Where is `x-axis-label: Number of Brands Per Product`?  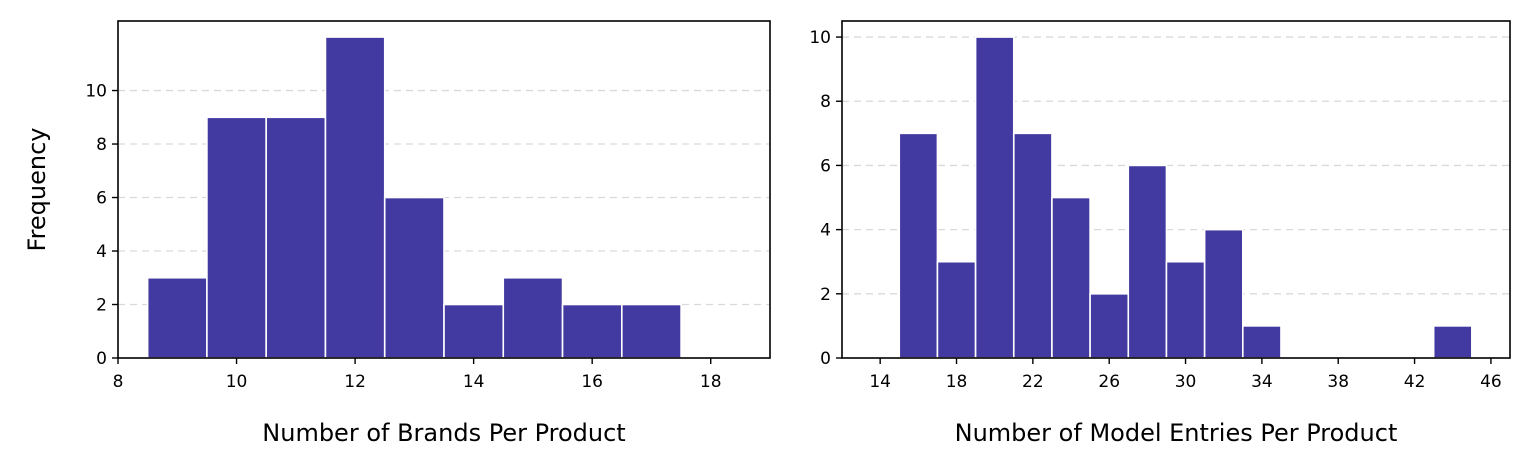
x-axis-label: Number of Brands Per Product is located at coordinates (443, 433).